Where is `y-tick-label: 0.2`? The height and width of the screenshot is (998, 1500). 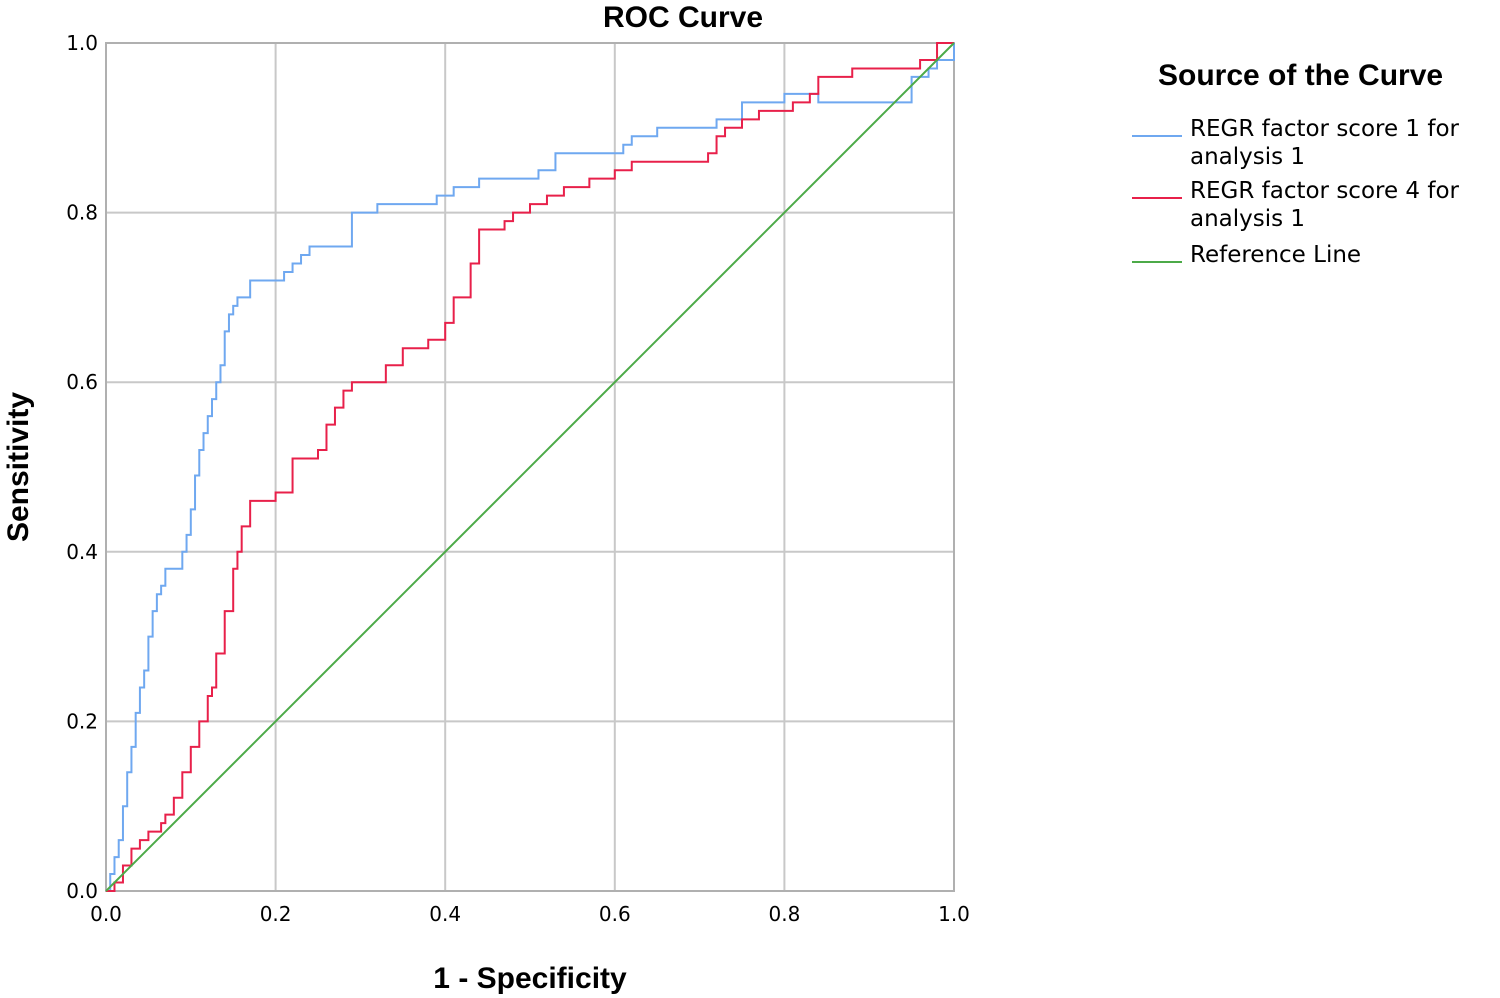
y-tick-label: 0.2 is located at coordinates (82, 721).